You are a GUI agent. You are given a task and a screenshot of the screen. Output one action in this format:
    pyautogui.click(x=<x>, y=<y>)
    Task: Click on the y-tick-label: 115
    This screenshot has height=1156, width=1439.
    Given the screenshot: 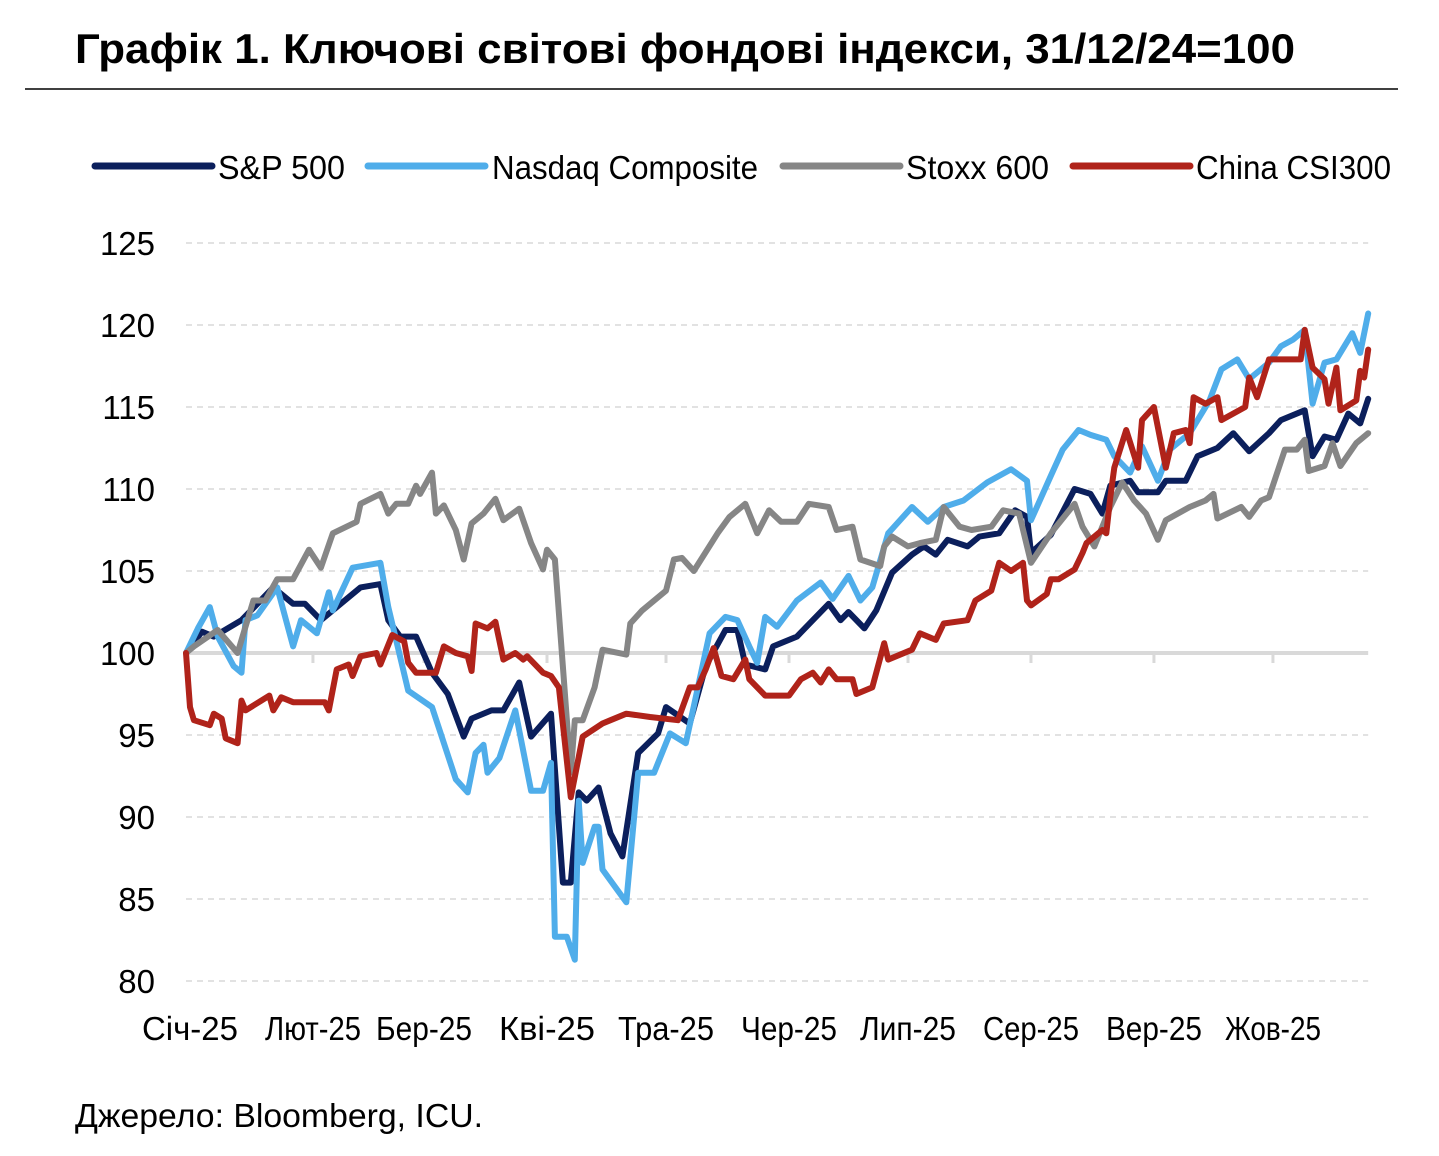 What is the action you would take?
    pyautogui.click(x=128, y=407)
    